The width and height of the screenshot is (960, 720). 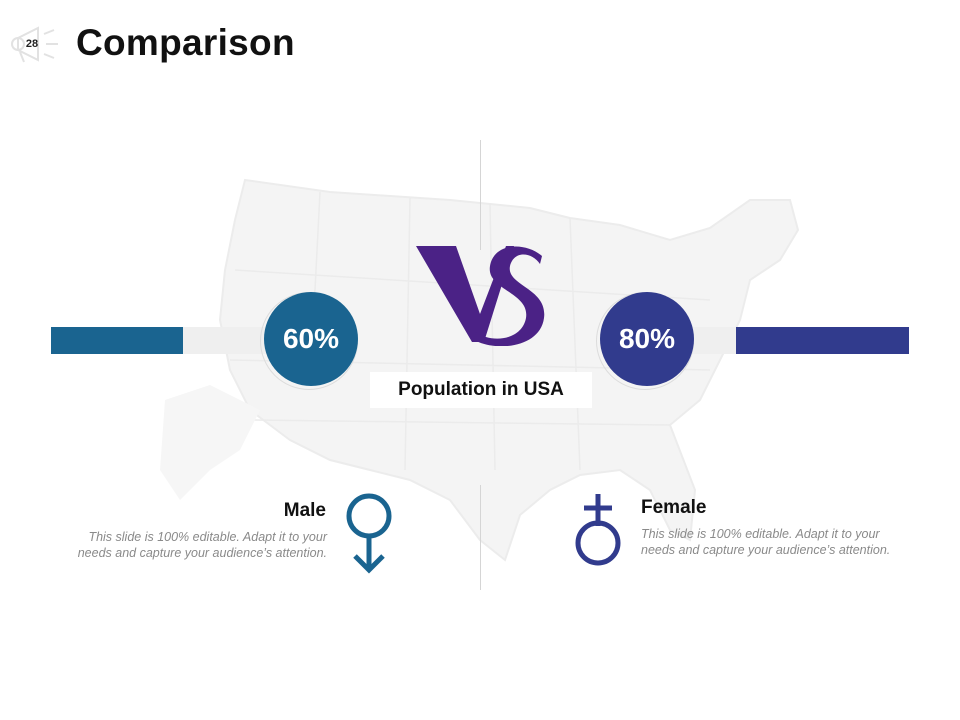 I want to click on male-percent-circle: 60%, so click(x=311, y=339).